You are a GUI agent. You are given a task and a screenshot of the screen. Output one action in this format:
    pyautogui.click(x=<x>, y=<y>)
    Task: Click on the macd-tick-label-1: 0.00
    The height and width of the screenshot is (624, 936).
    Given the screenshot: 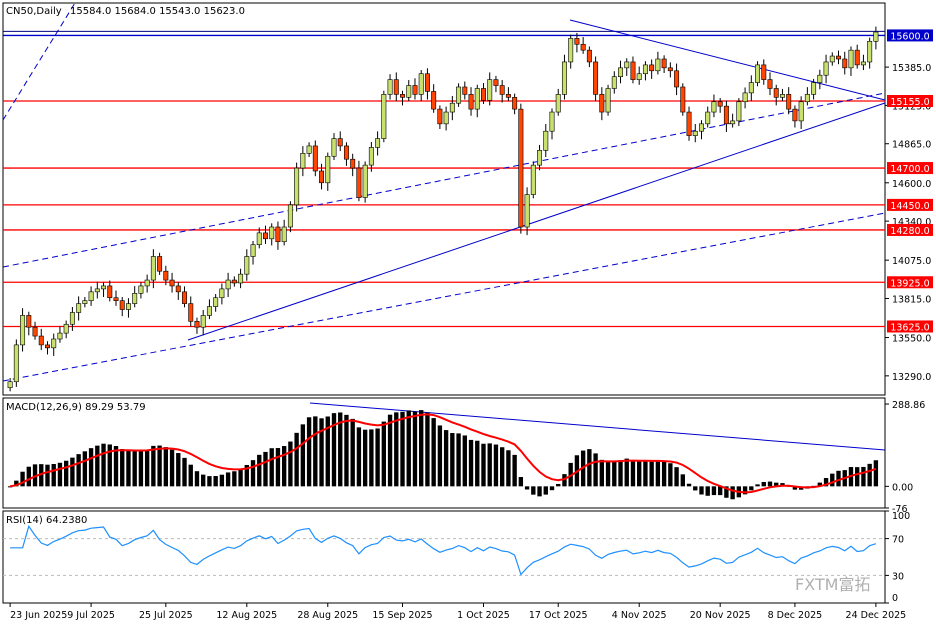 What is the action you would take?
    pyautogui.click(x=902, y=487)
    